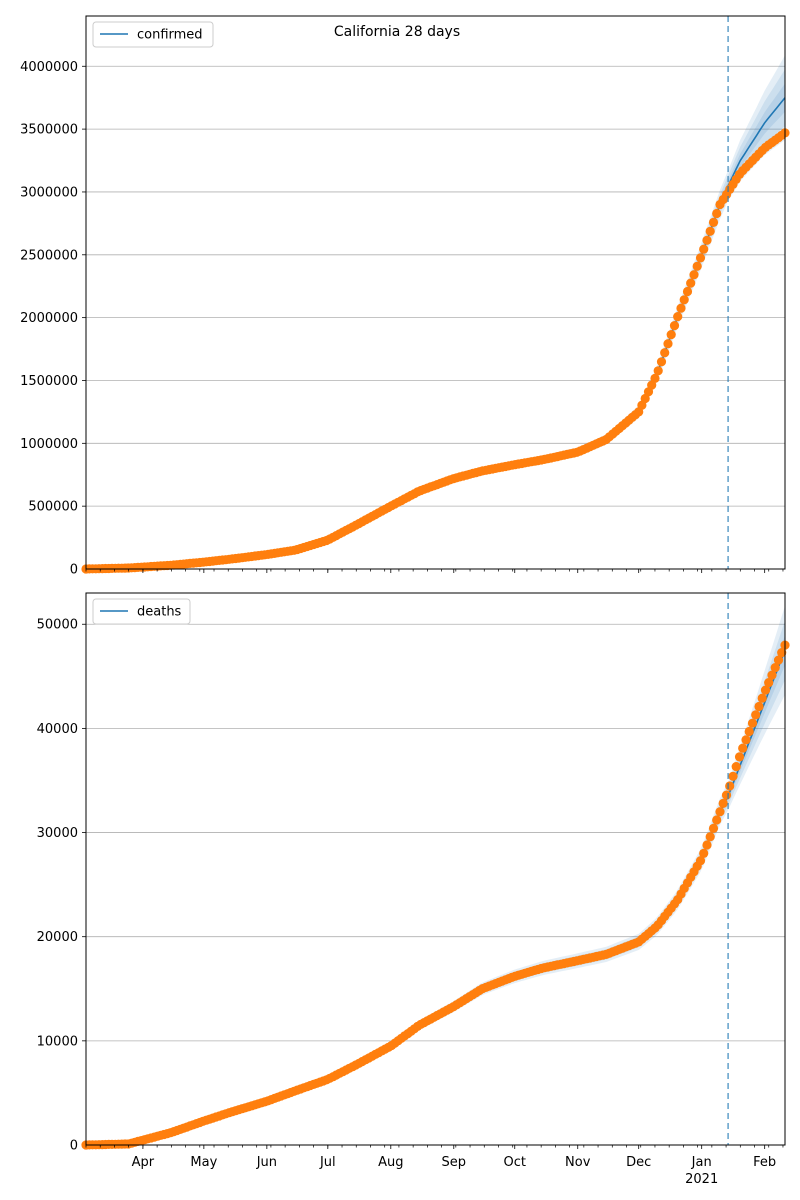 This screenshot has height=1200, width=800. Describe the element at coordinates (764, 1162) in the screenshot. I see `x-tick-label: Feb` at that location.